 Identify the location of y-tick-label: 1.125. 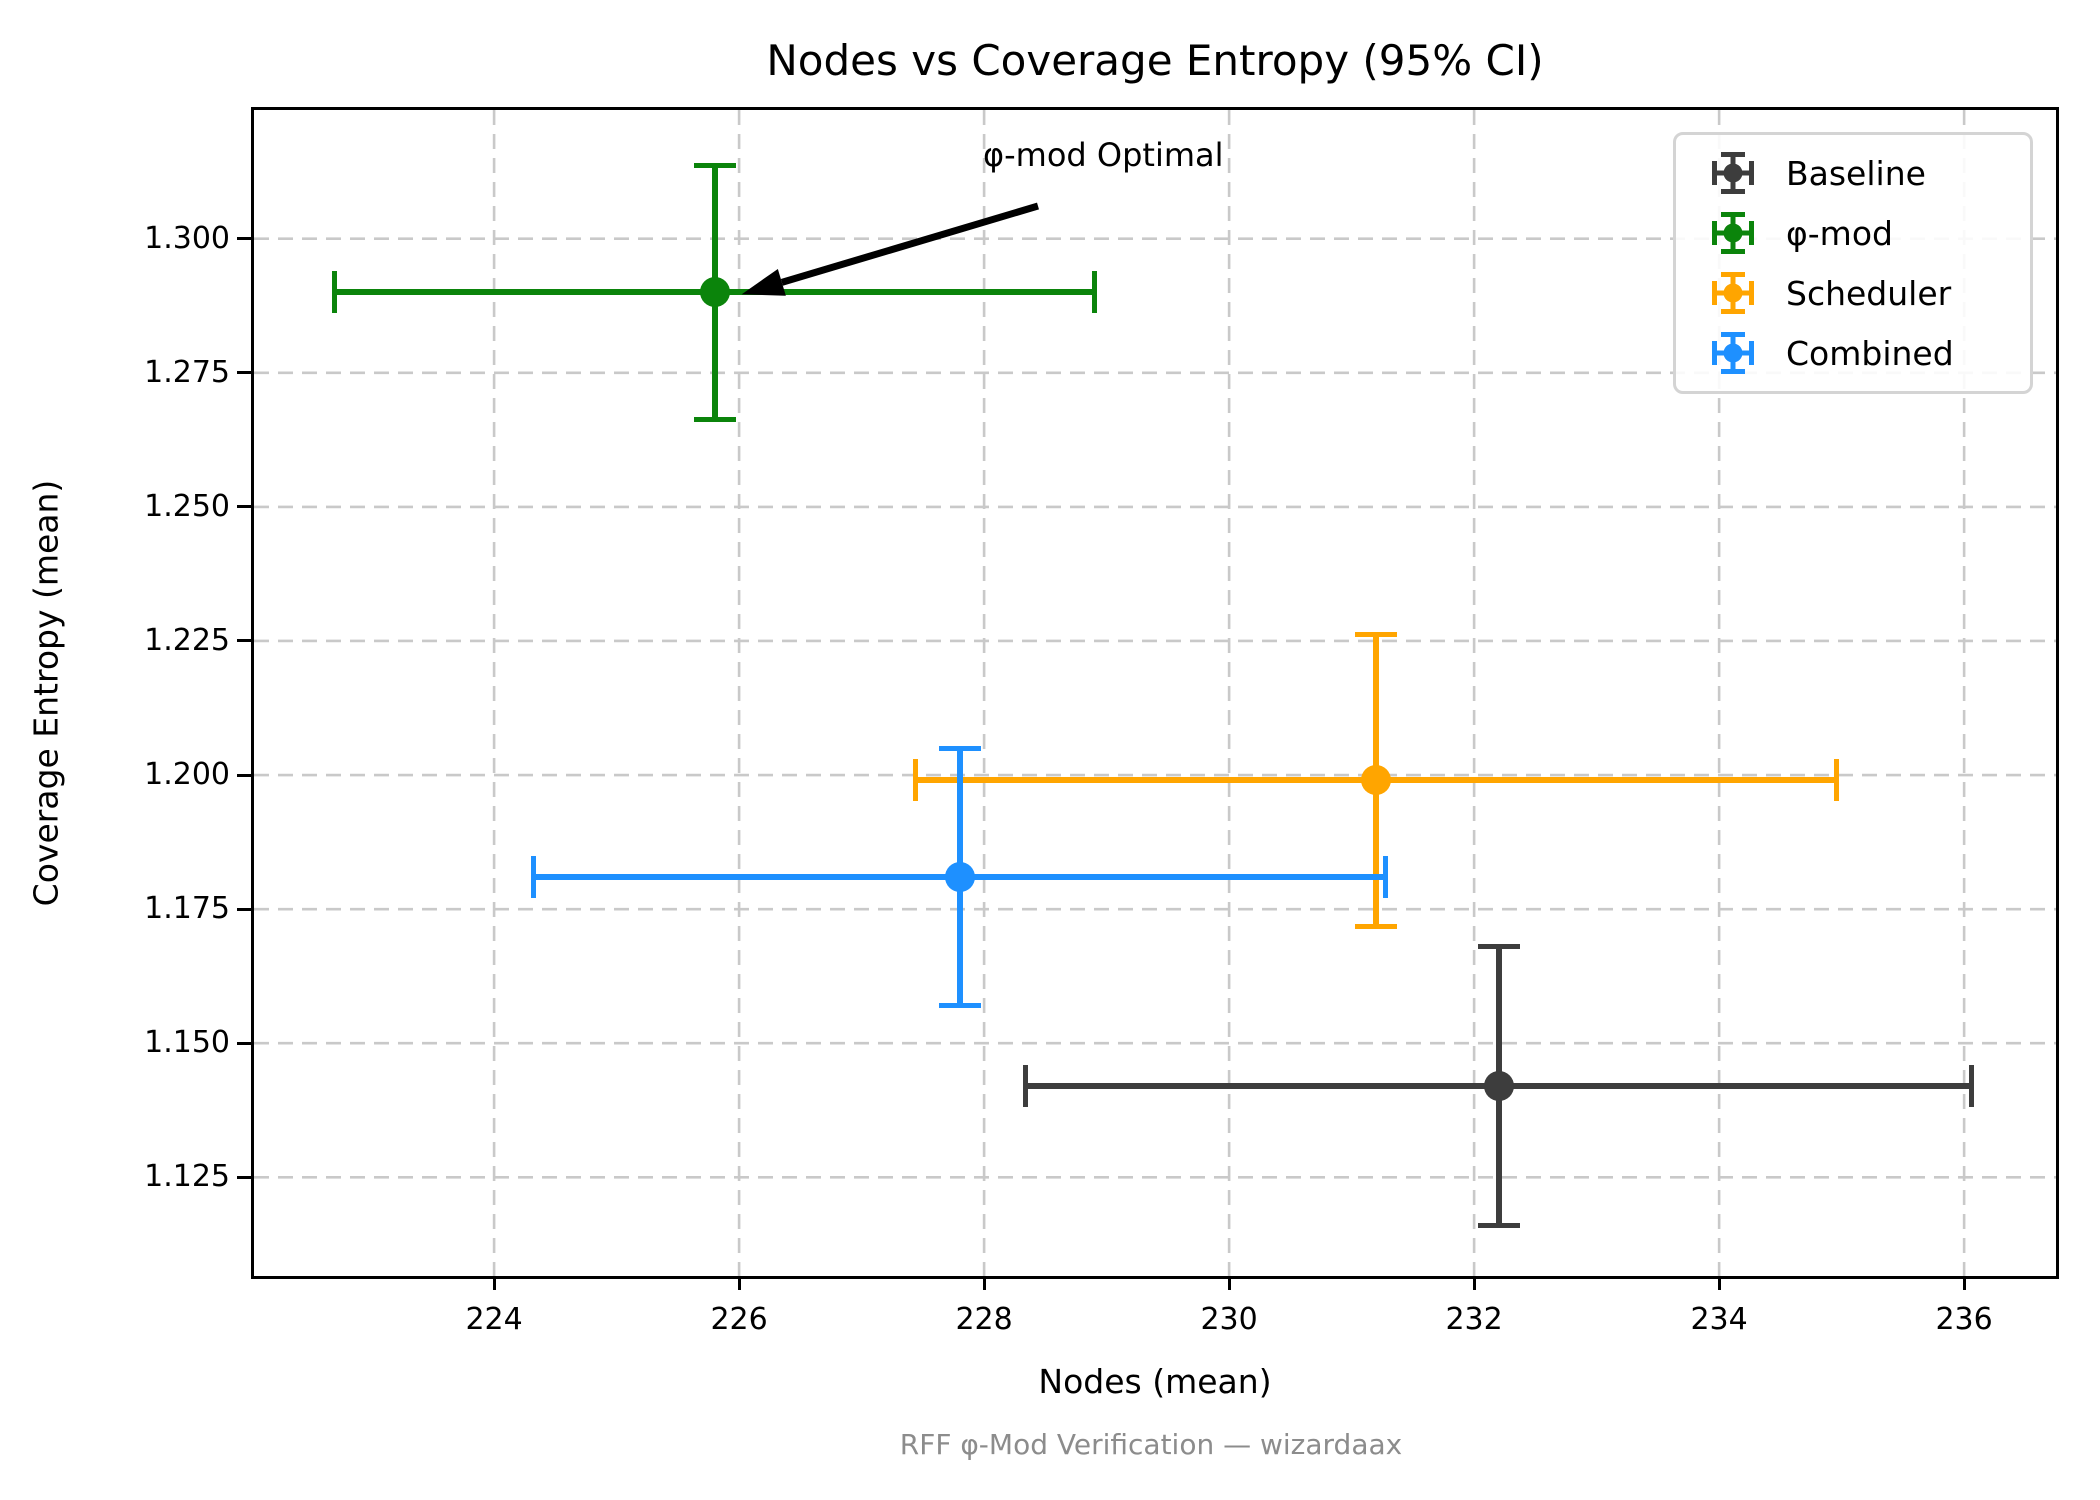
(187, 1177).